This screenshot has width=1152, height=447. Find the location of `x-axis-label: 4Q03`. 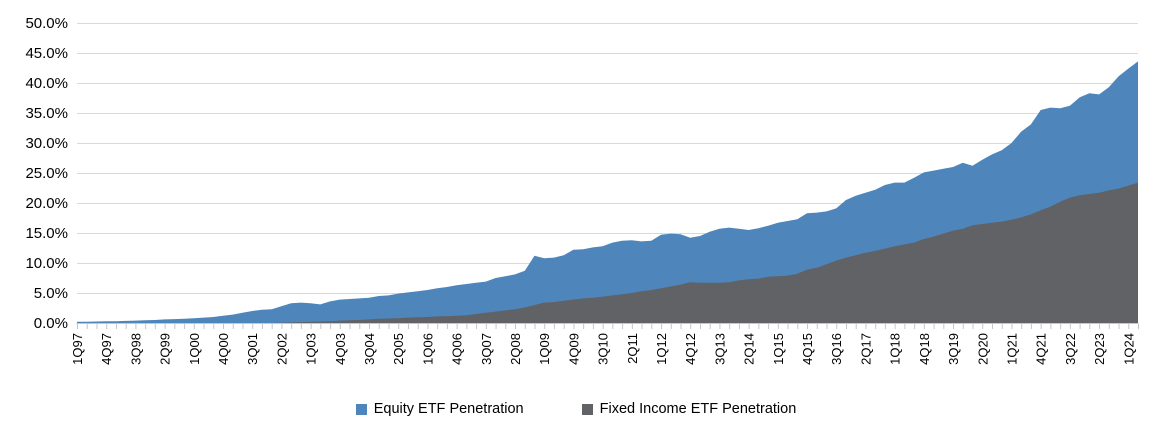

x-axis-label: 4Q03 is located at coordinates (340, 349).